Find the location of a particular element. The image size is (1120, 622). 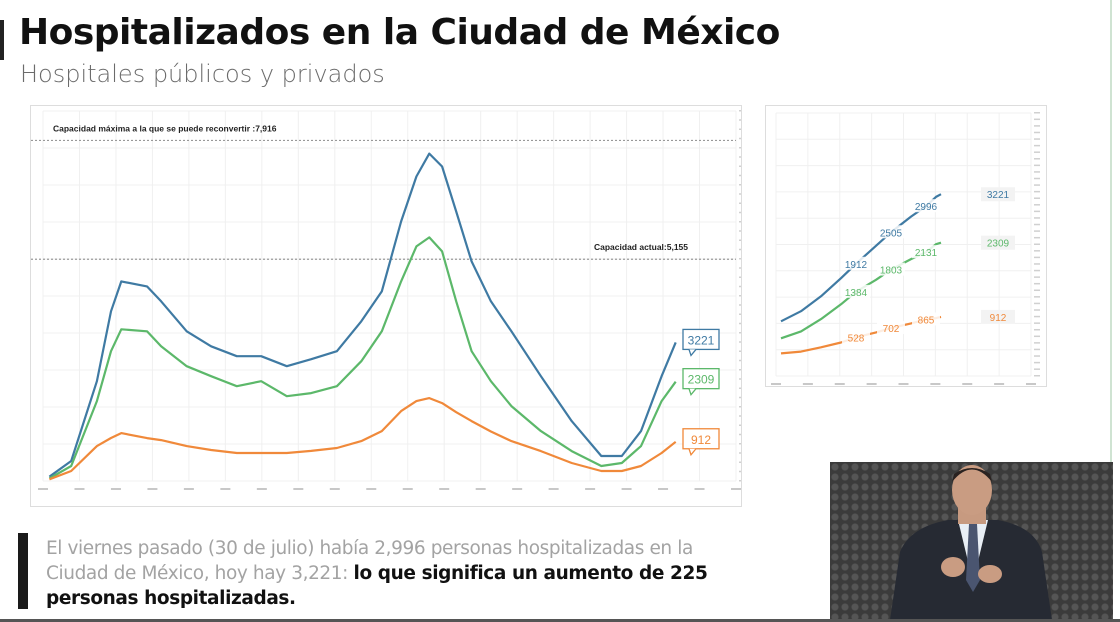

point-label-text: 1803 is located at coordinates (891, 271).